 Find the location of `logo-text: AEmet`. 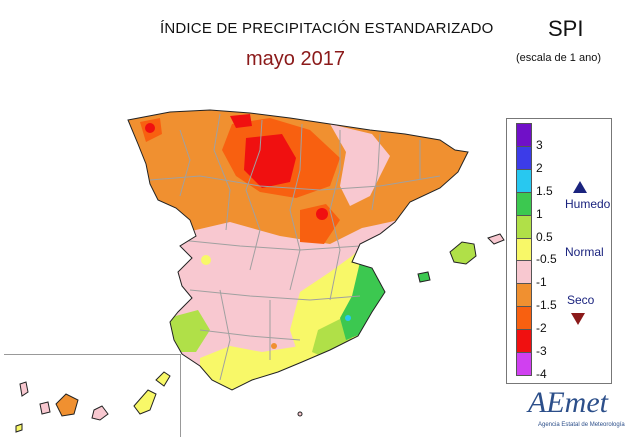

logo-text: AEmet is located at coordinates (568, 402).